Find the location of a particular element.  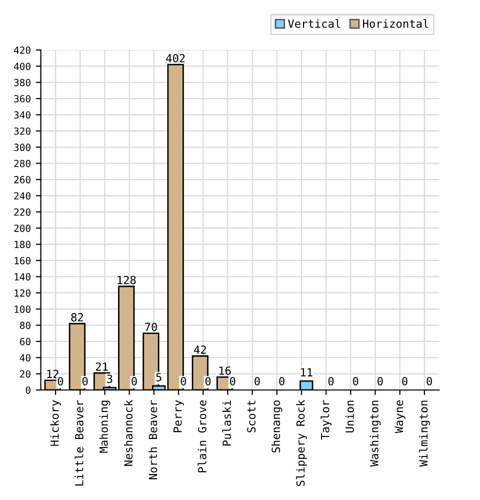

y-tick-label: 200 is located at coordinates (22, 228).